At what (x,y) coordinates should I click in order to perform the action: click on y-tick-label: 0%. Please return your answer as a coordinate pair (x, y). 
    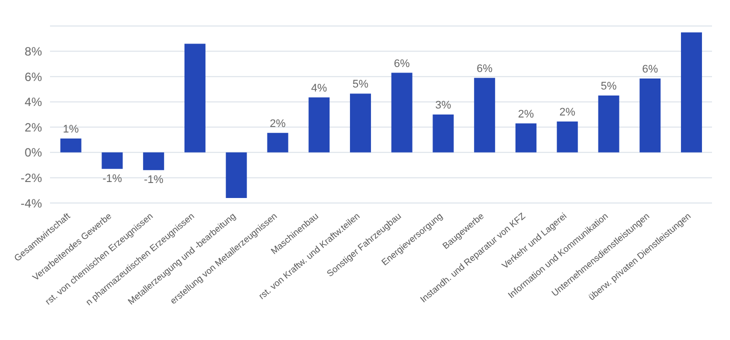
    Looking at the image, I should click on (33, 153).